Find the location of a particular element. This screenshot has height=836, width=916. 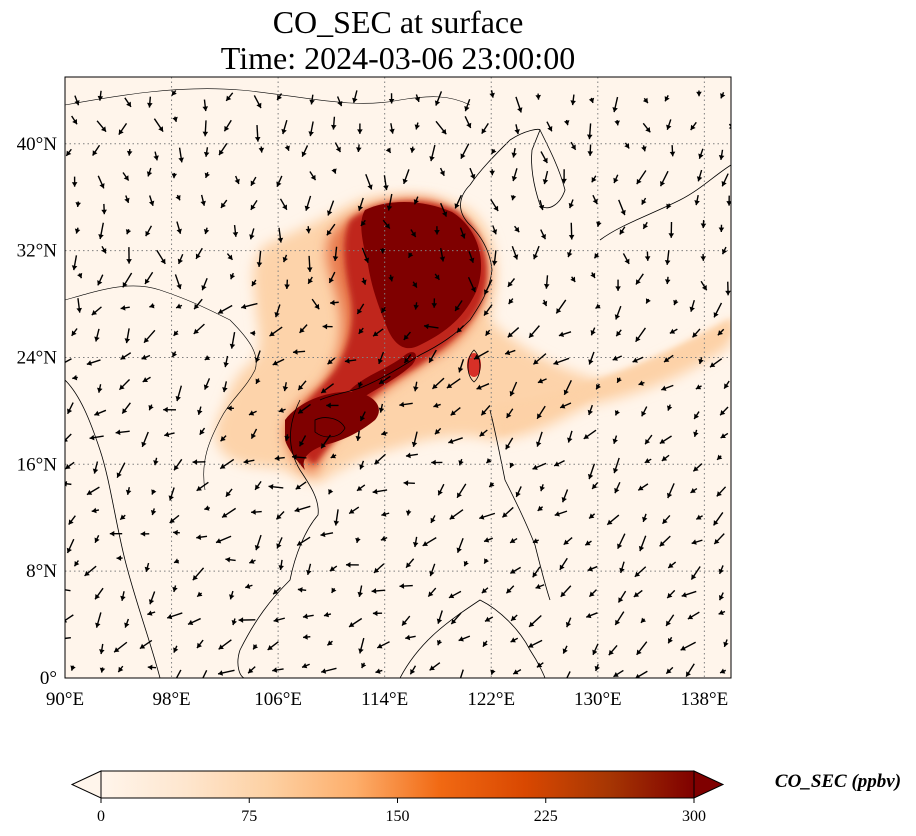

coastline-indochina is located at coordinates (278, 538).